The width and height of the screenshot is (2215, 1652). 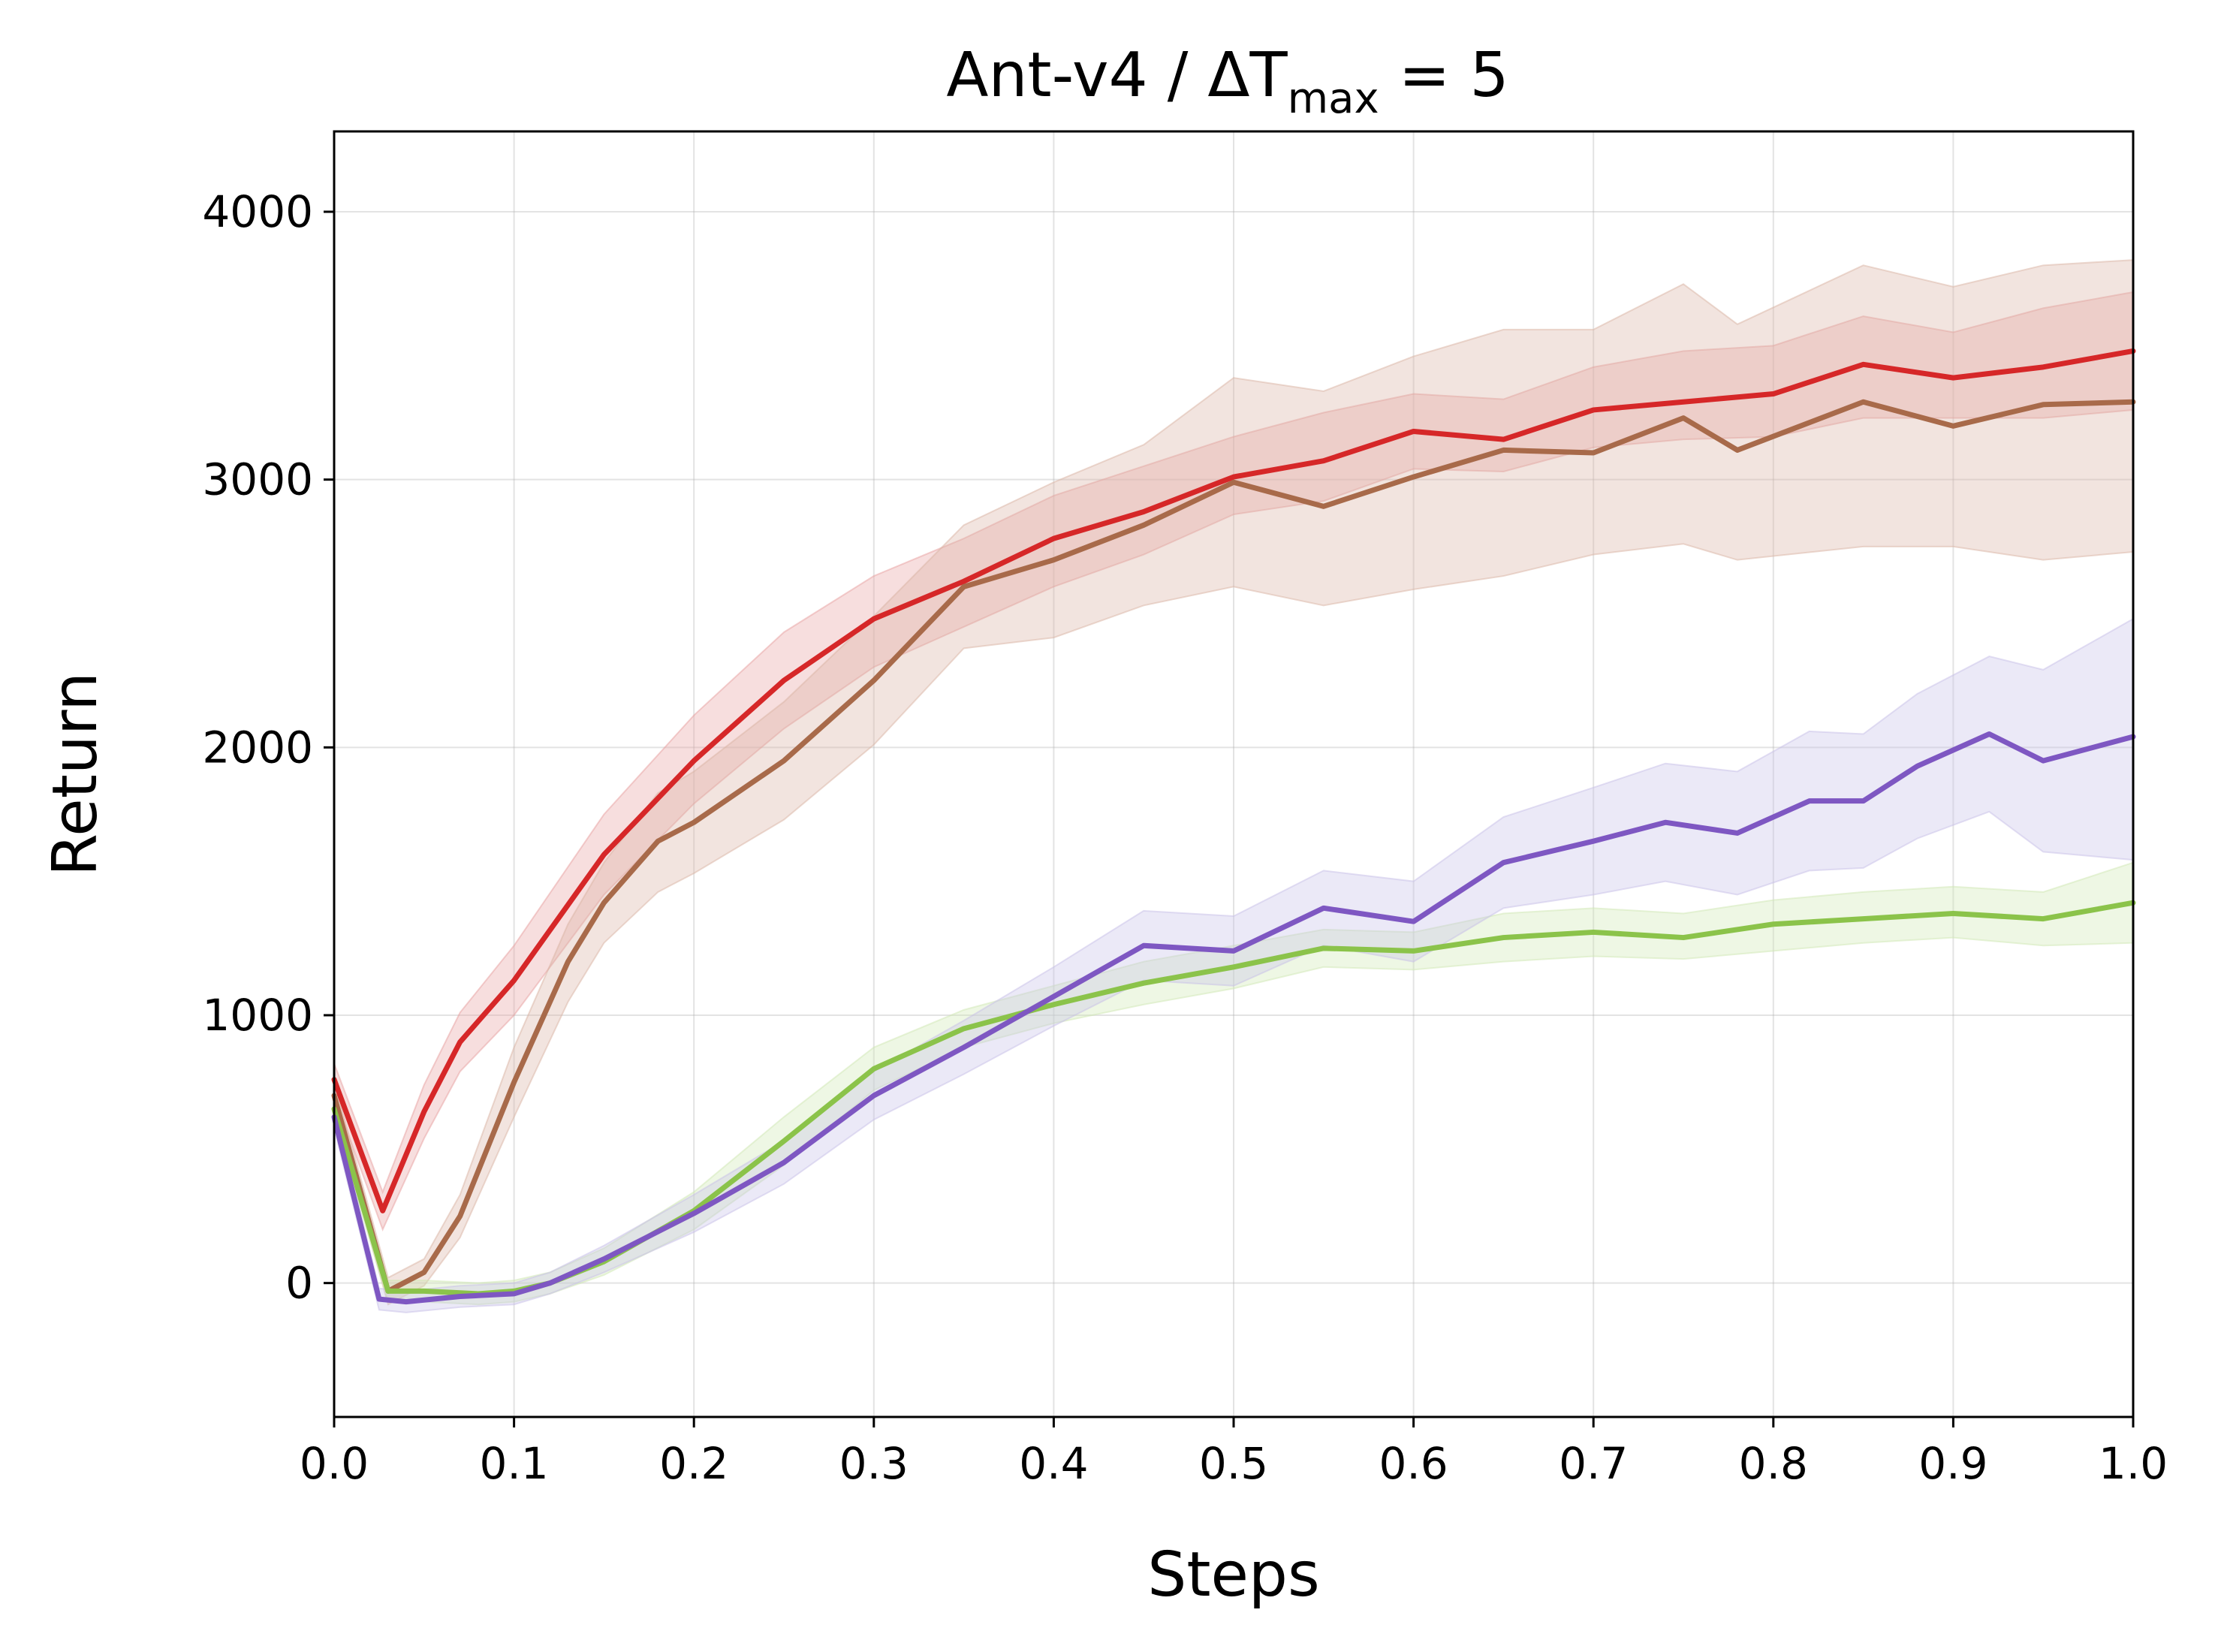 What do you see at coordinates (2133, 1463) in the screenshot?
I see `x-tick-label: 1.0` at bounding box center [2133, 1463].